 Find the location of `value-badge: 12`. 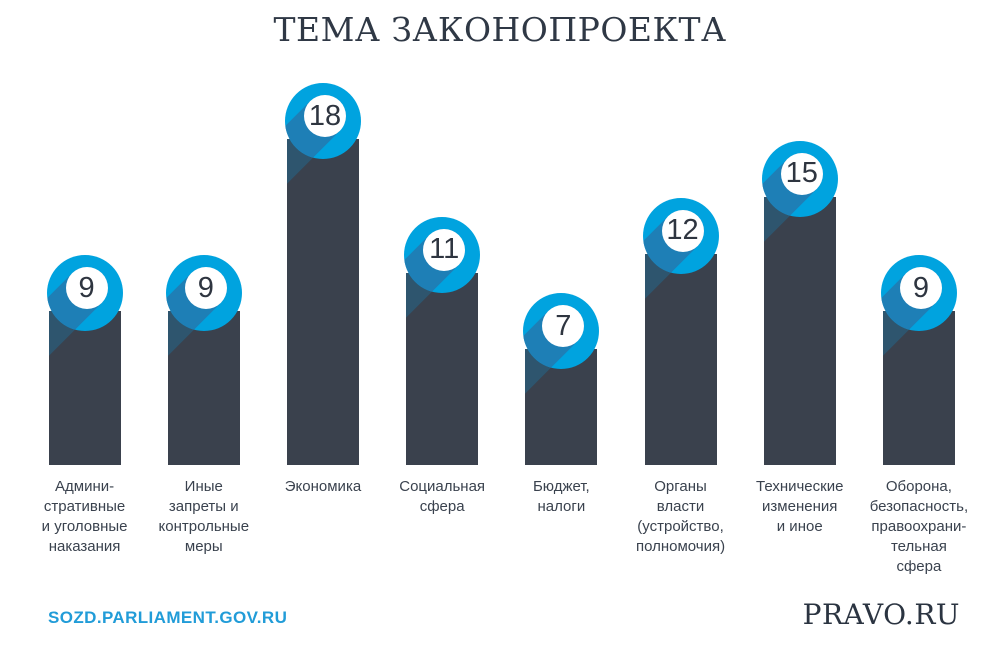

value-badge: 12 is located at coordinates (680, 235).